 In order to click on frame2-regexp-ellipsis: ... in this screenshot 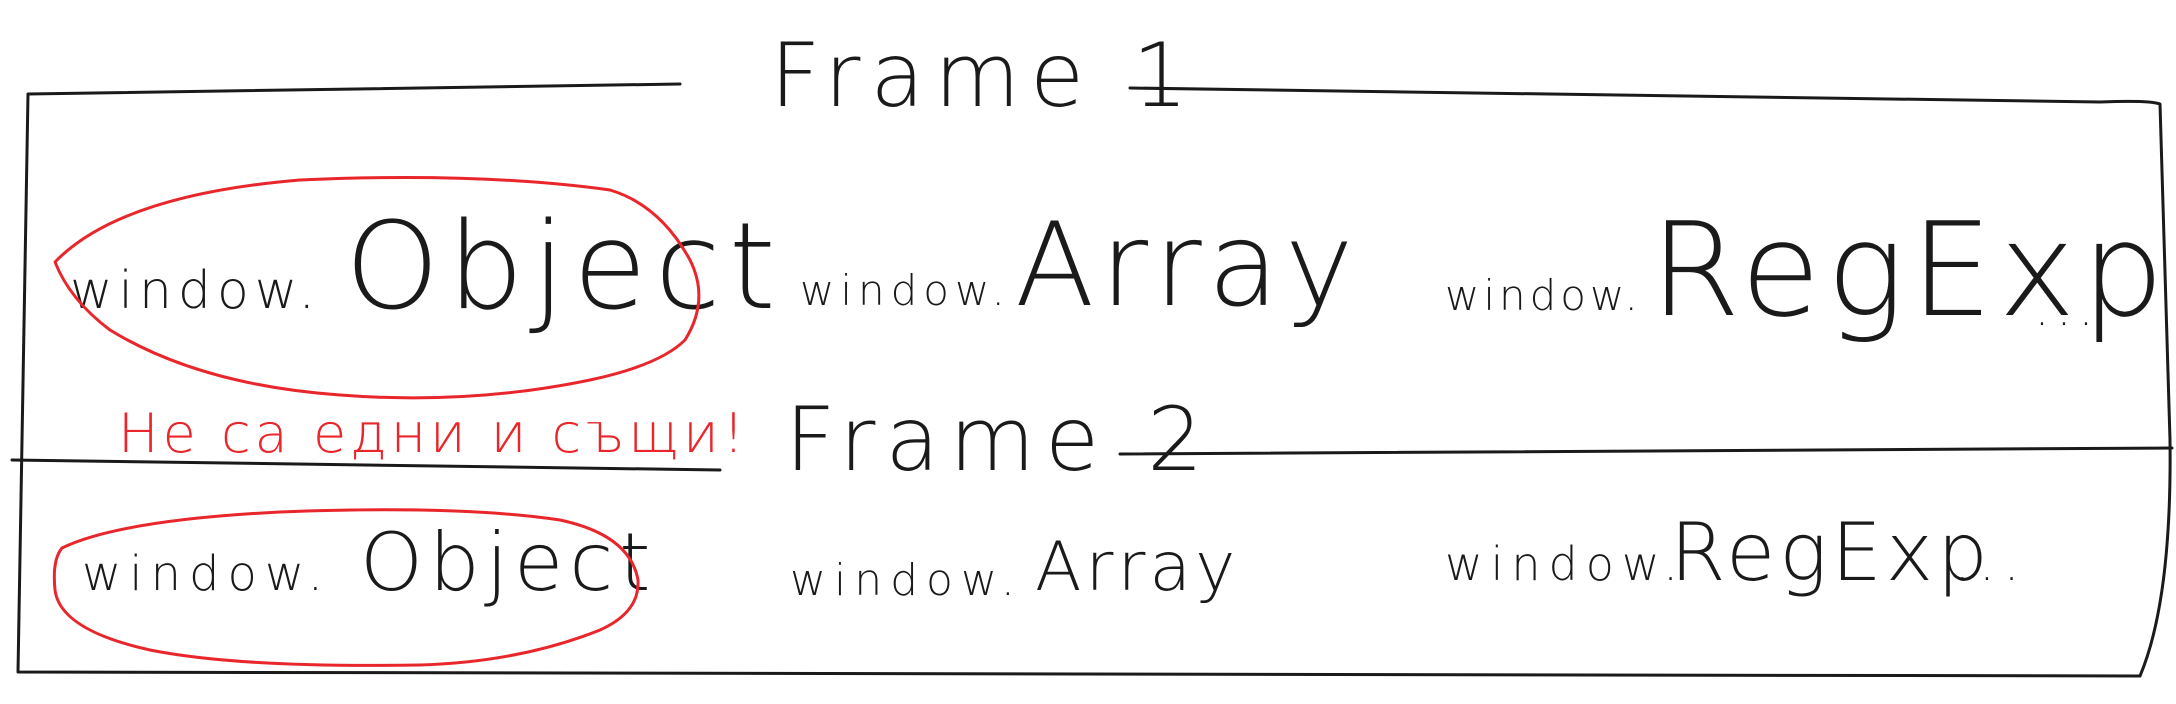, I will do `click(1992, 564)`.